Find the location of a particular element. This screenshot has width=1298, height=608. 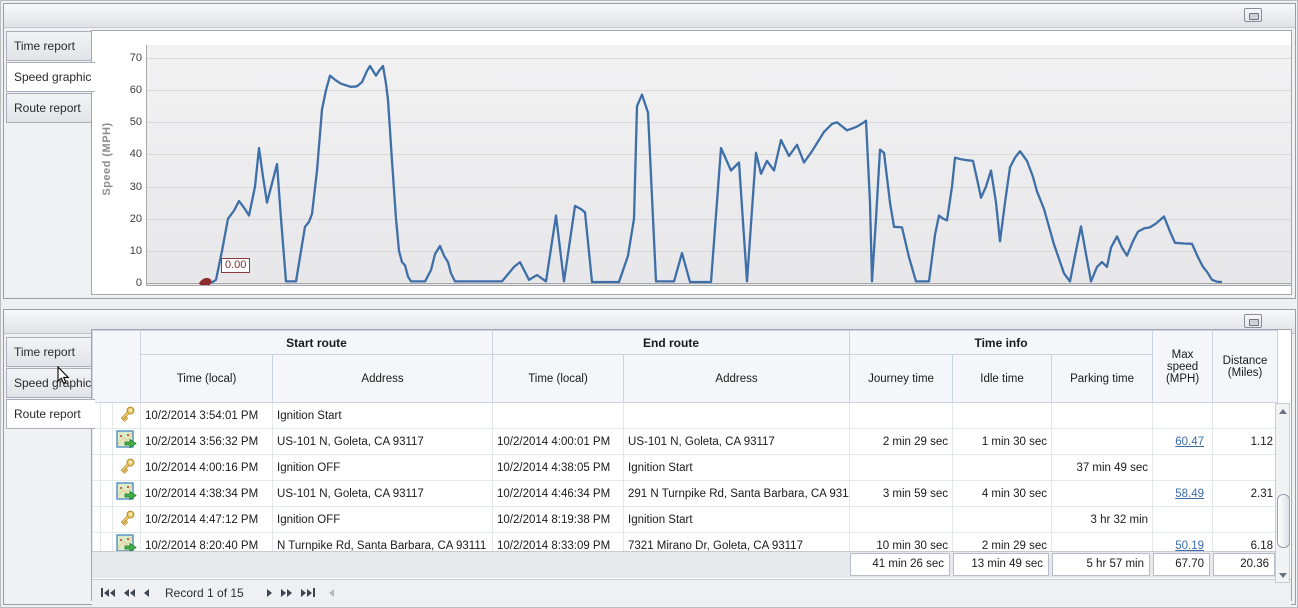

y-tick-label: 20 is located at coordinates (135, 218).